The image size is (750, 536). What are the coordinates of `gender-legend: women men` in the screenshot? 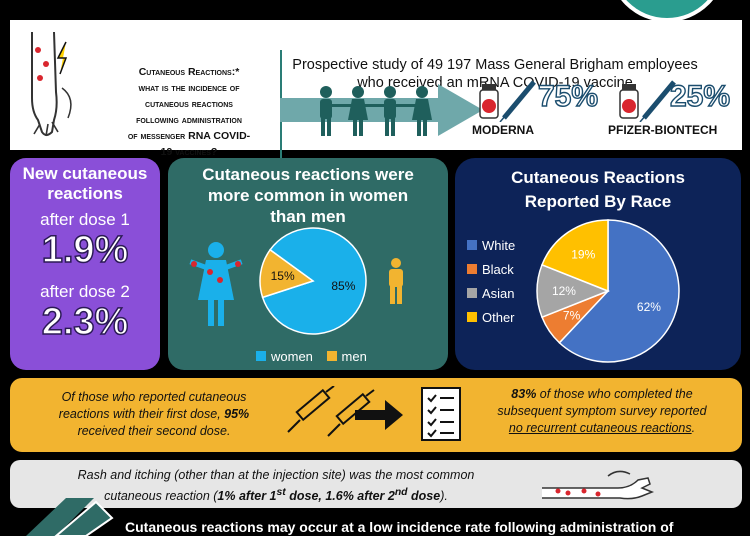 It's located at (321, 356).